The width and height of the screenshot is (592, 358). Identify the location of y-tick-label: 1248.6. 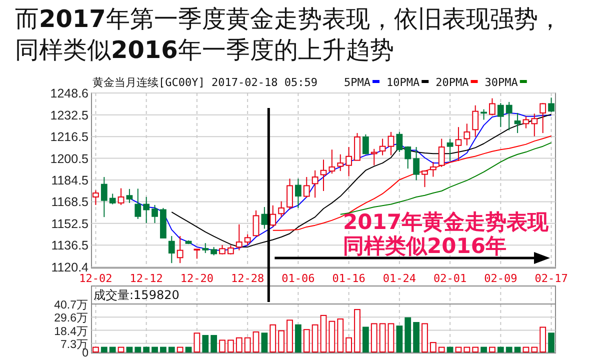
(69, 93).